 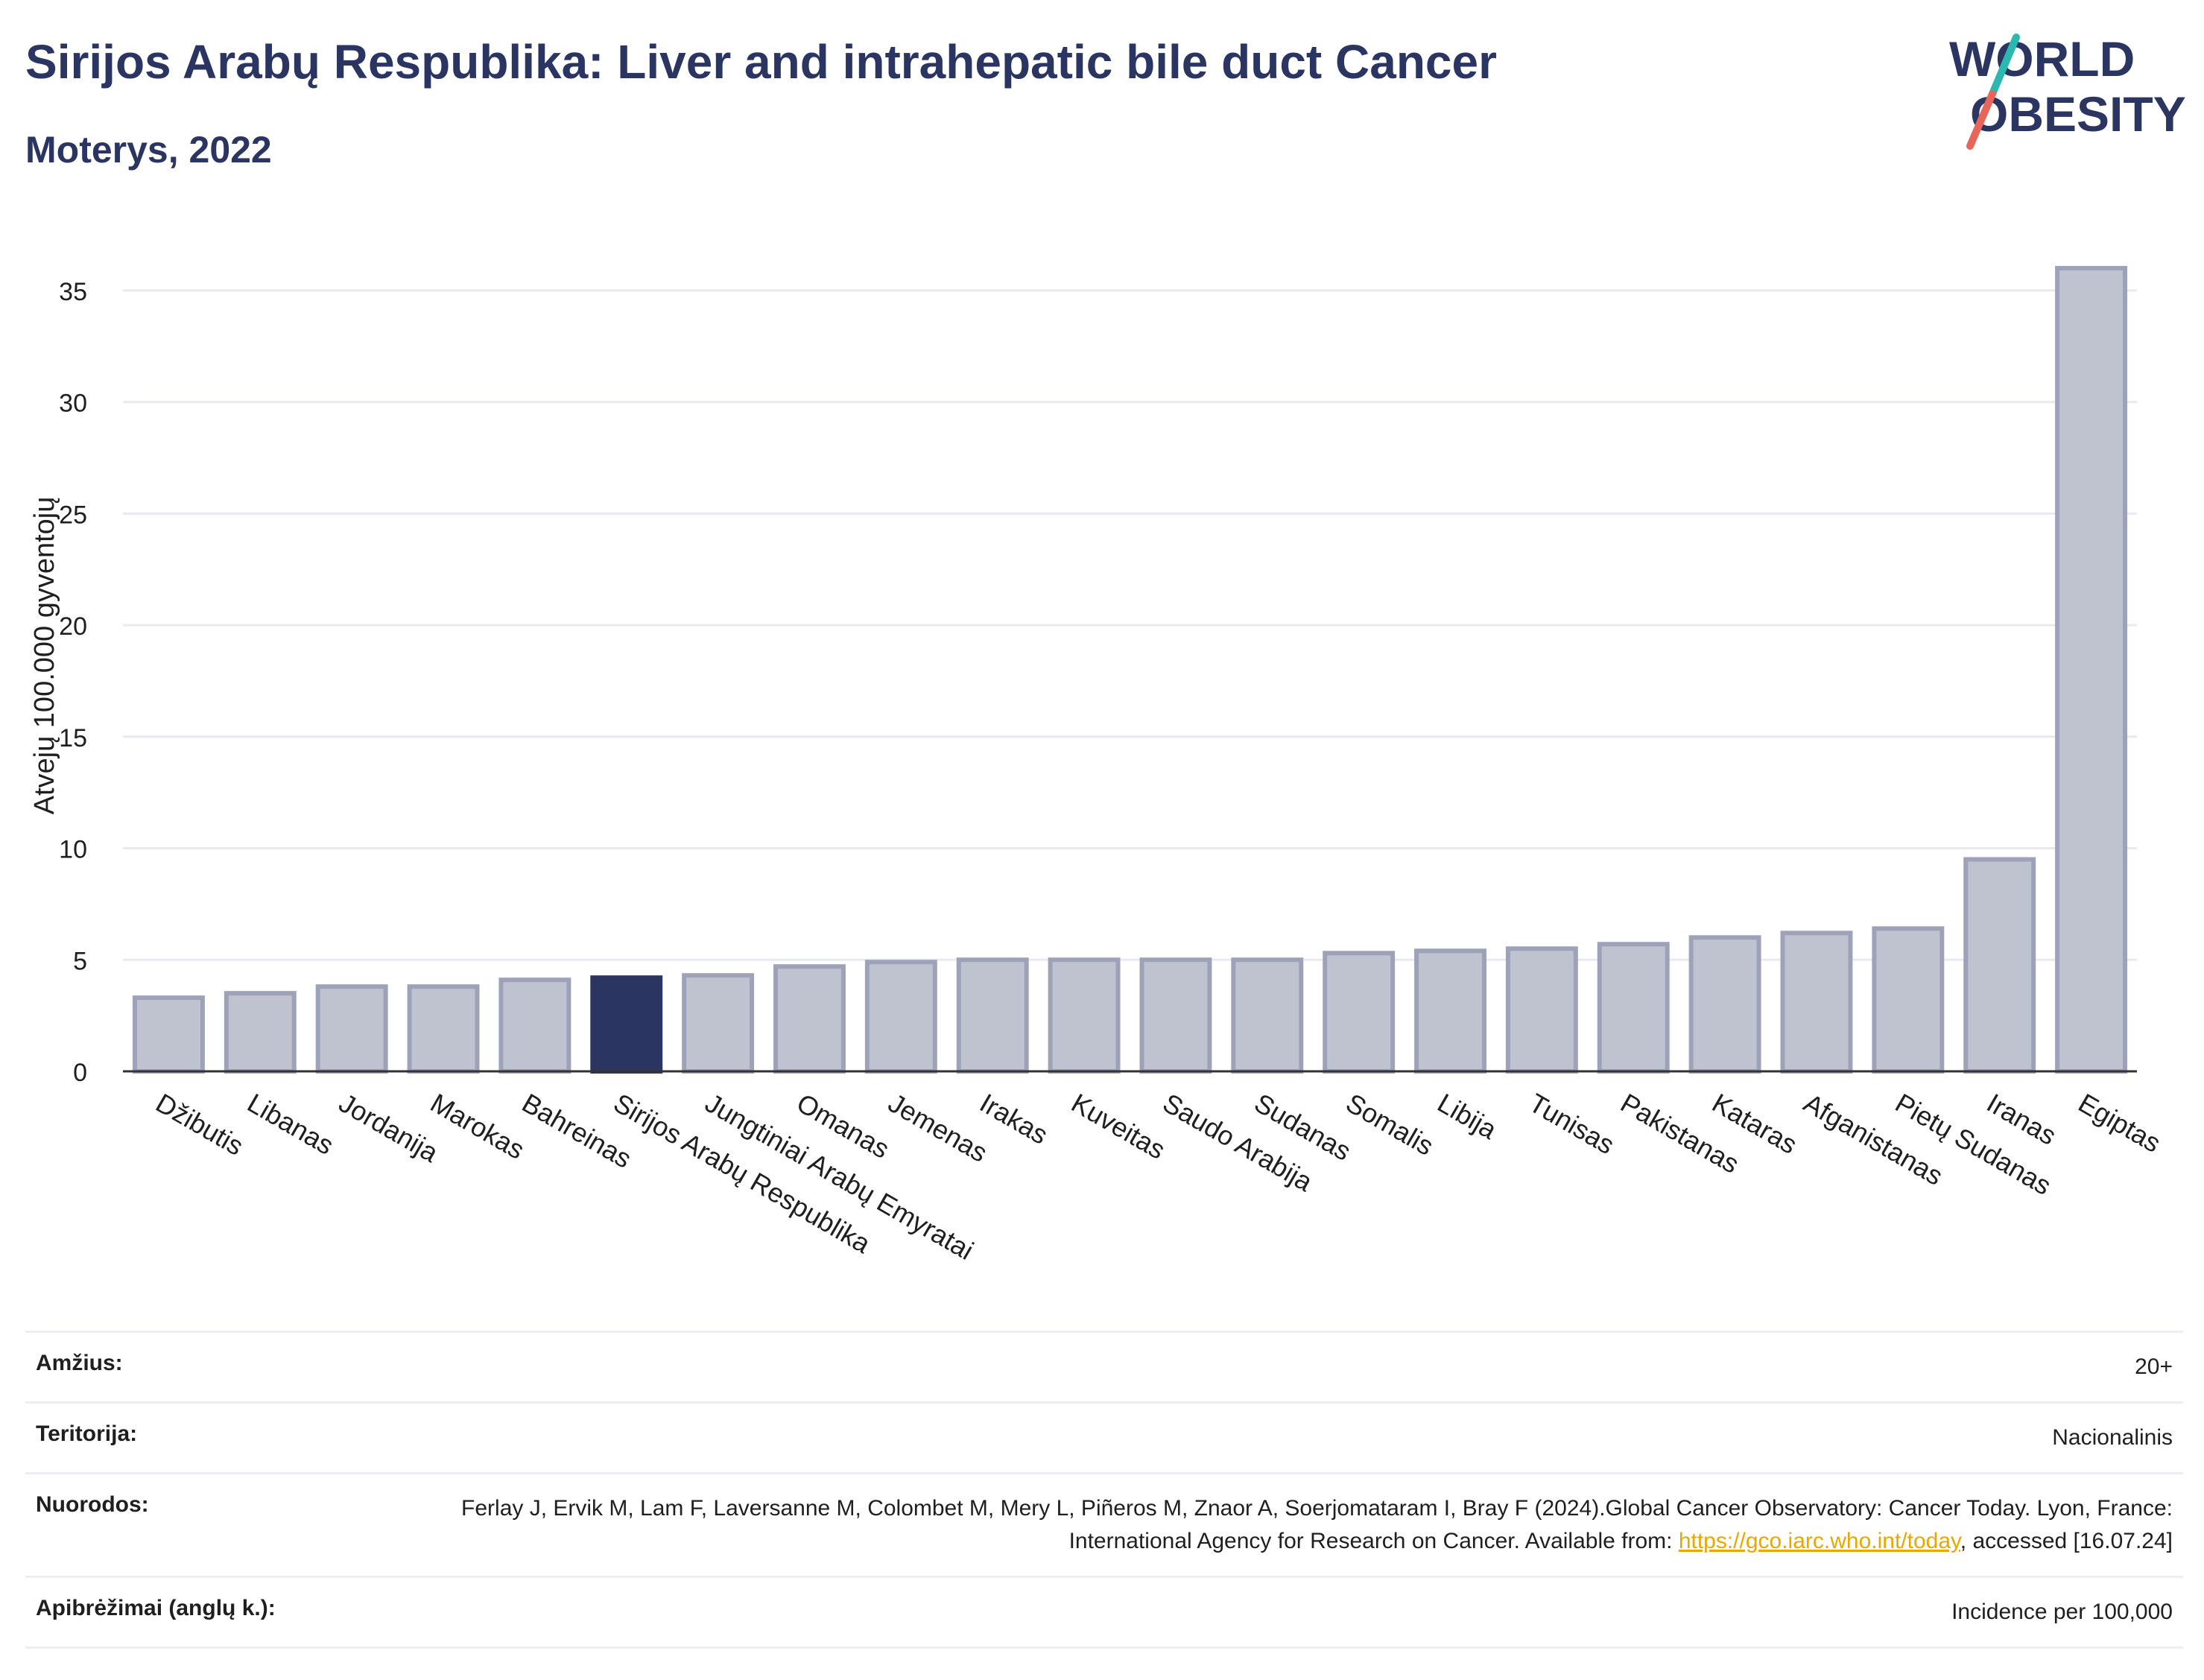 What do you see at coordinates (389, 1127) in the screenshot?
I see `x-tick-label: Jordanija` at bounding box center [389, 1127].